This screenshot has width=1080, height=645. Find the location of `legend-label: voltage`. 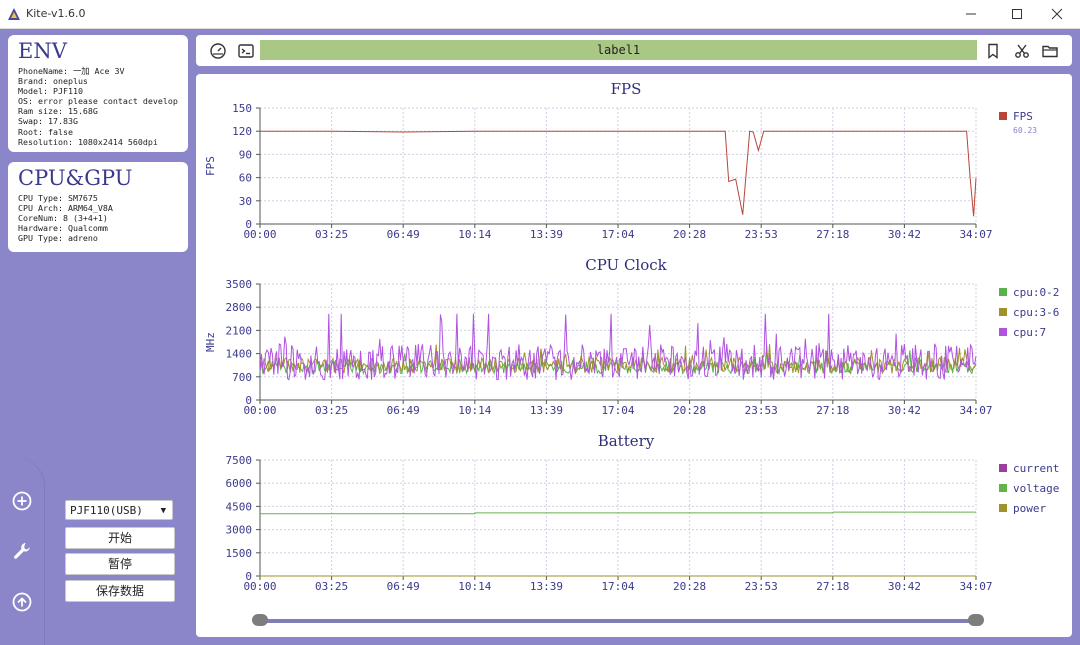

legend-label: voltage is located at coordinates (1036, 488).